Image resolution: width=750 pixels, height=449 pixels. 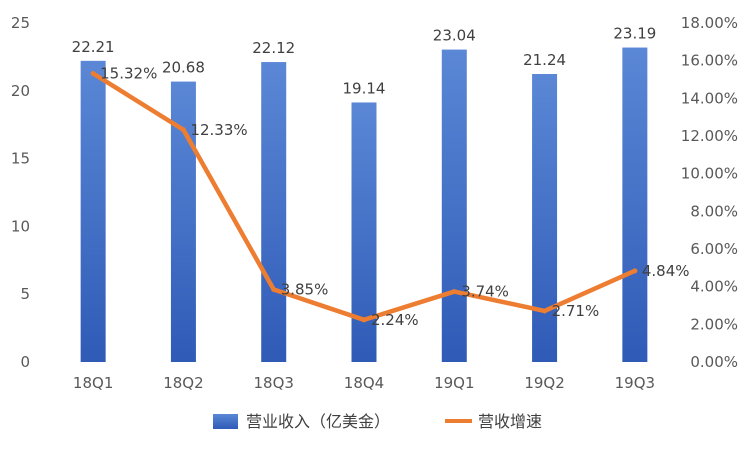 What do you see at coordinates (20, 91) in the screenshot?
I see `left-axis-tick: 20` at bounding box center [20, 91].